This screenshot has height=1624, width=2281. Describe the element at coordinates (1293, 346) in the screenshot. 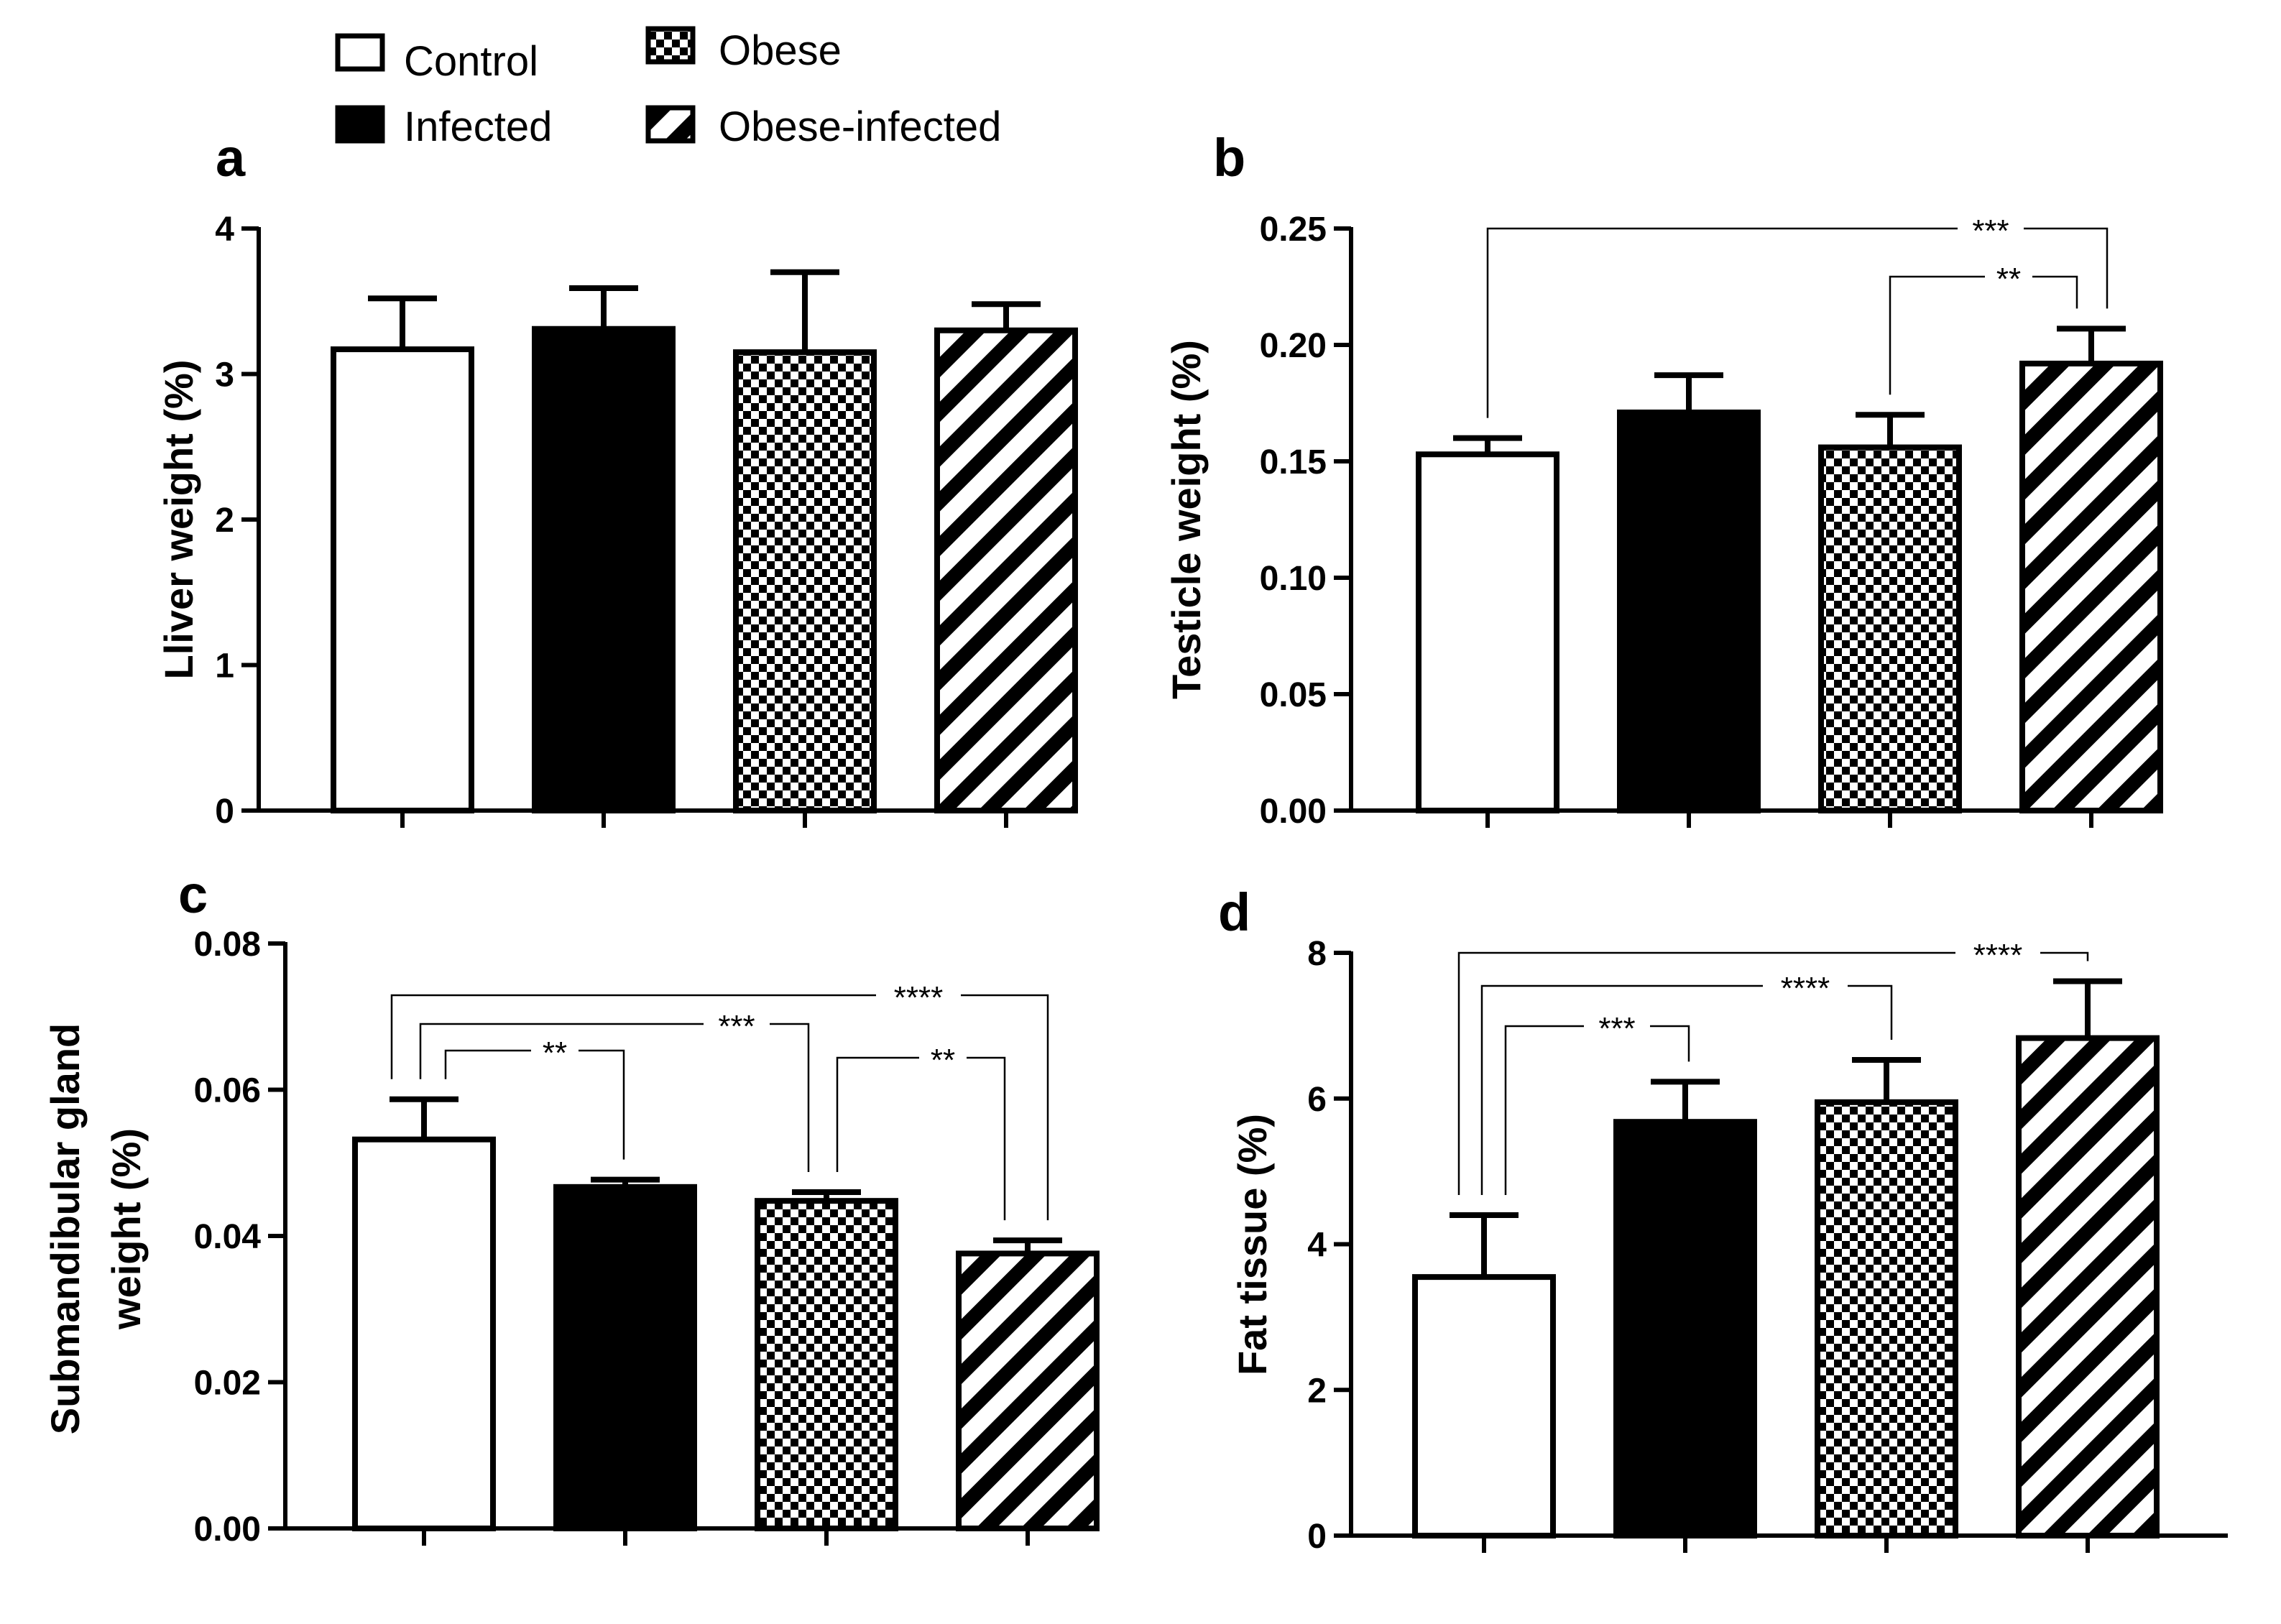

I see `y-tick-label: 0.20` at that location.